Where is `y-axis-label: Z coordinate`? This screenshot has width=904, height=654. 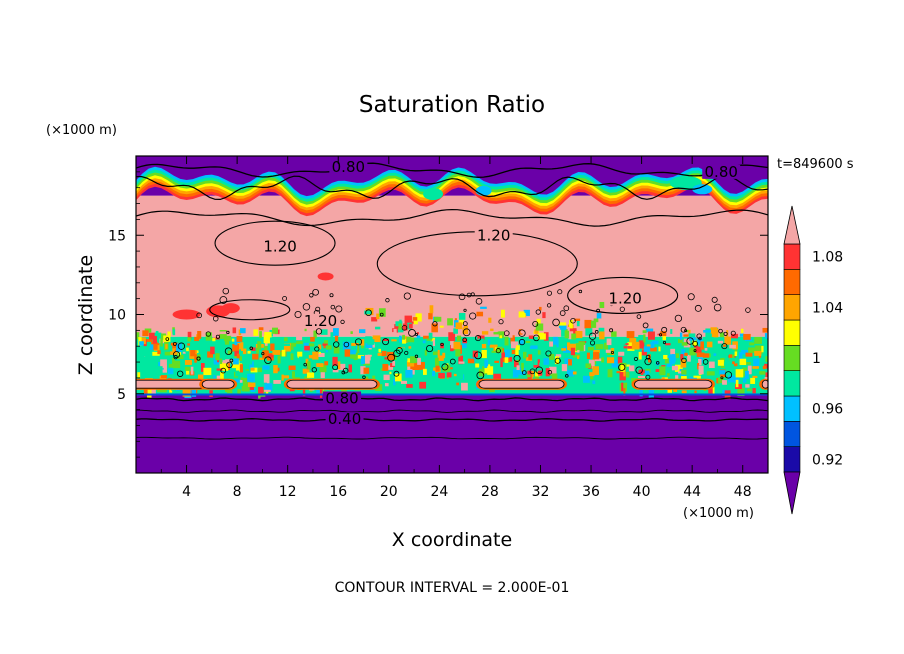
y-axis-label: Z coordinate is located at coordinates (86, 315).